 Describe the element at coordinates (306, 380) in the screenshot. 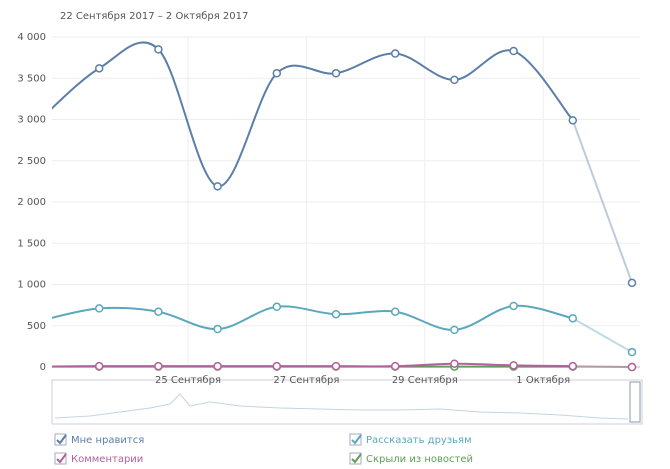

I see `x-tick-label: 27 Сентября` at that location.